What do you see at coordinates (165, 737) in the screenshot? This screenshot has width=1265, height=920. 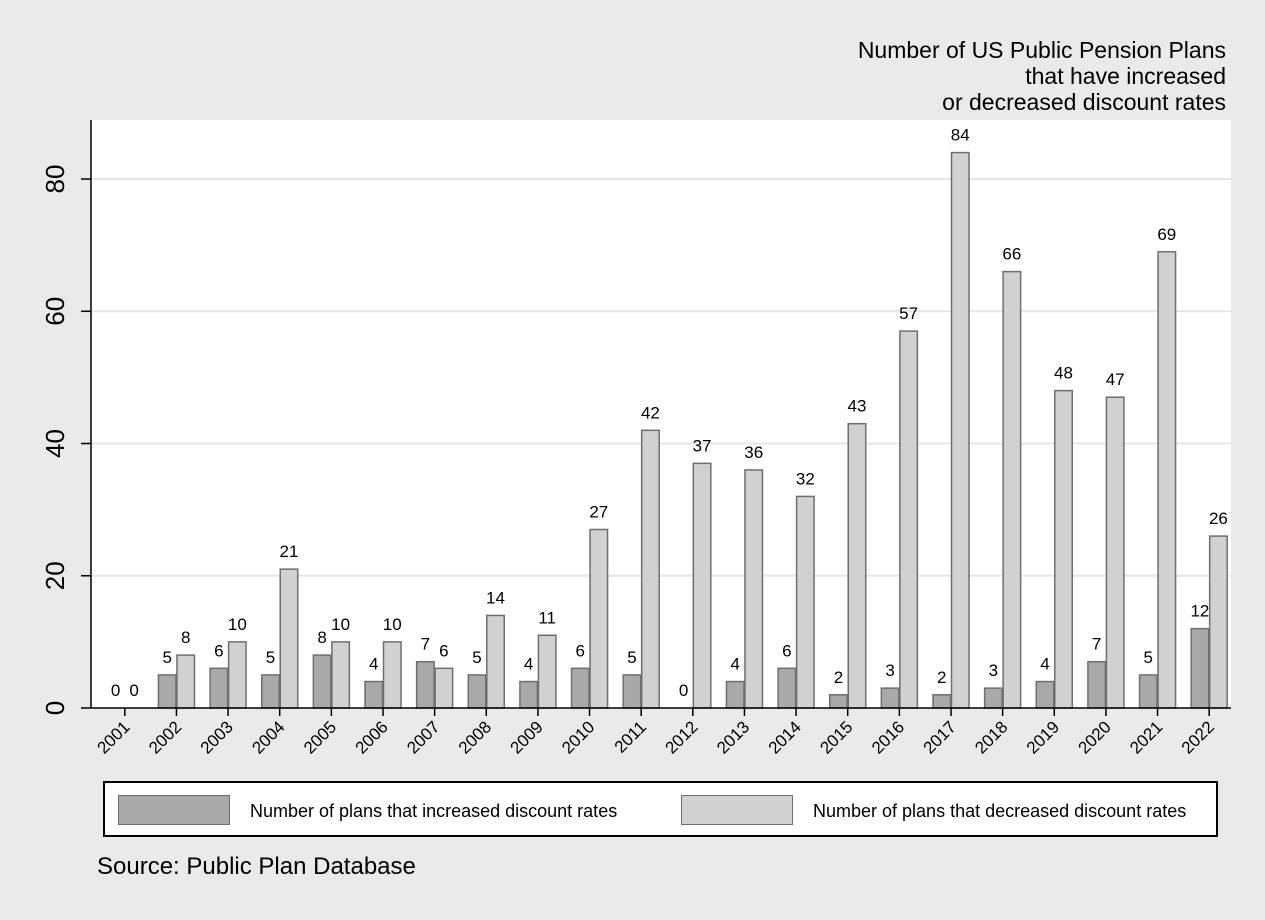 I see `x-tick-label: 2002` at bounding box center [165, 737].